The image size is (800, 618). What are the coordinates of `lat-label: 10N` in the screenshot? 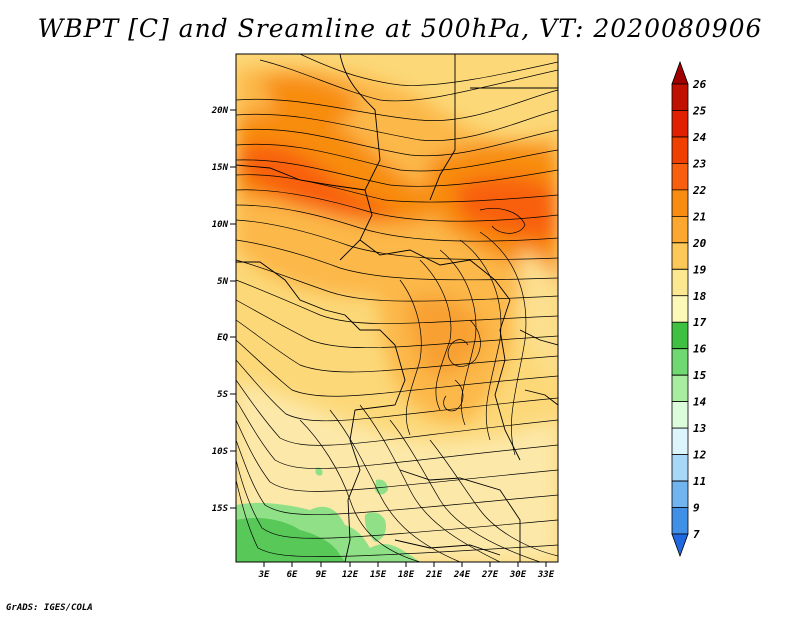 It's located at (220, 225).